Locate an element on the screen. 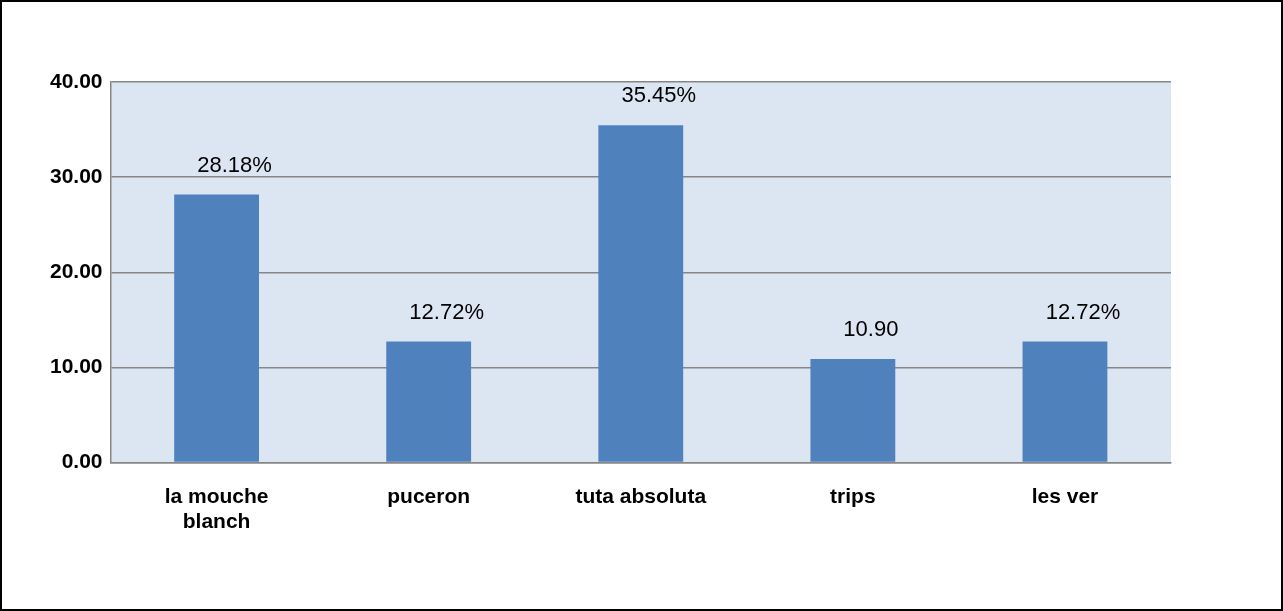 This screenshot has width=1283, height=611. y-tick-label: 10.00 is located at coordinates (76, 366).